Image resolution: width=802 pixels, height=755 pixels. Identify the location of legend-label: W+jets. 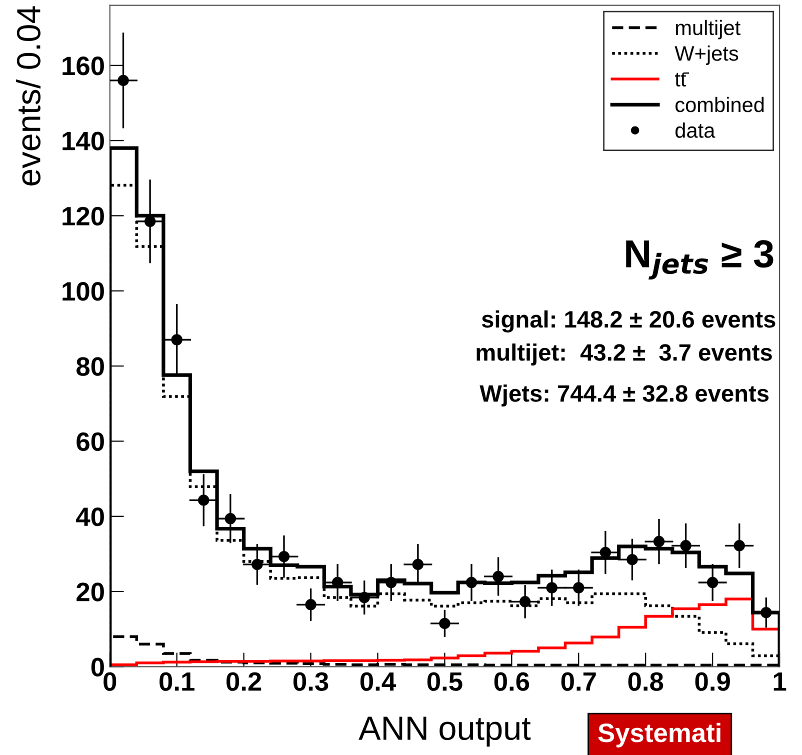
(706, 55).